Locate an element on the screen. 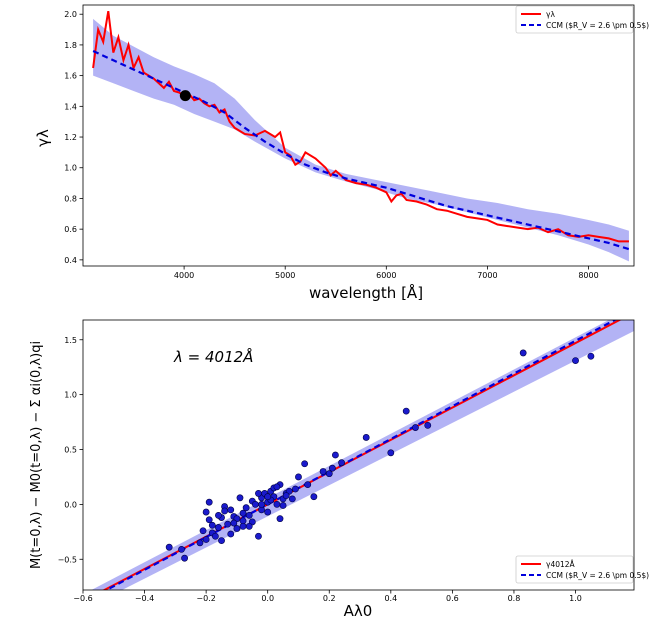 The image size is (651, 625). top-x-tick-label: 7000 is located at coordinates (487, 275).